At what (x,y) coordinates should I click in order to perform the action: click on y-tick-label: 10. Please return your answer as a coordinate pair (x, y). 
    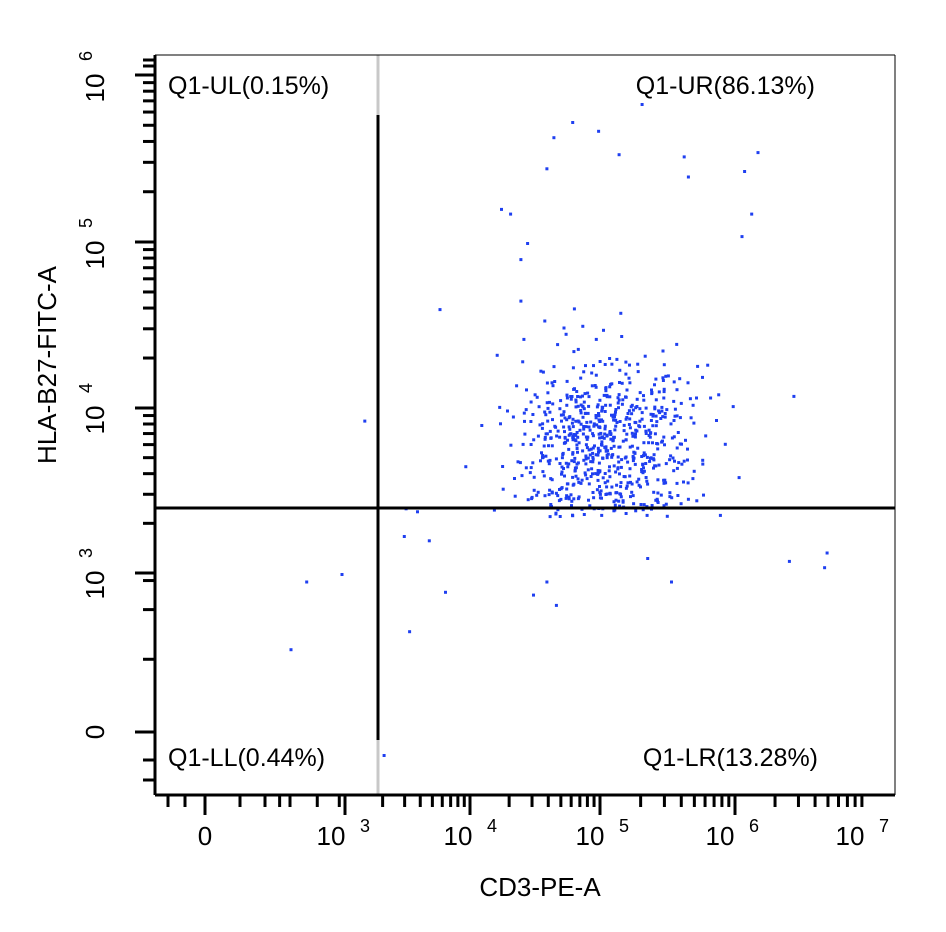
    Looking at the image, I should click on (95, 255).